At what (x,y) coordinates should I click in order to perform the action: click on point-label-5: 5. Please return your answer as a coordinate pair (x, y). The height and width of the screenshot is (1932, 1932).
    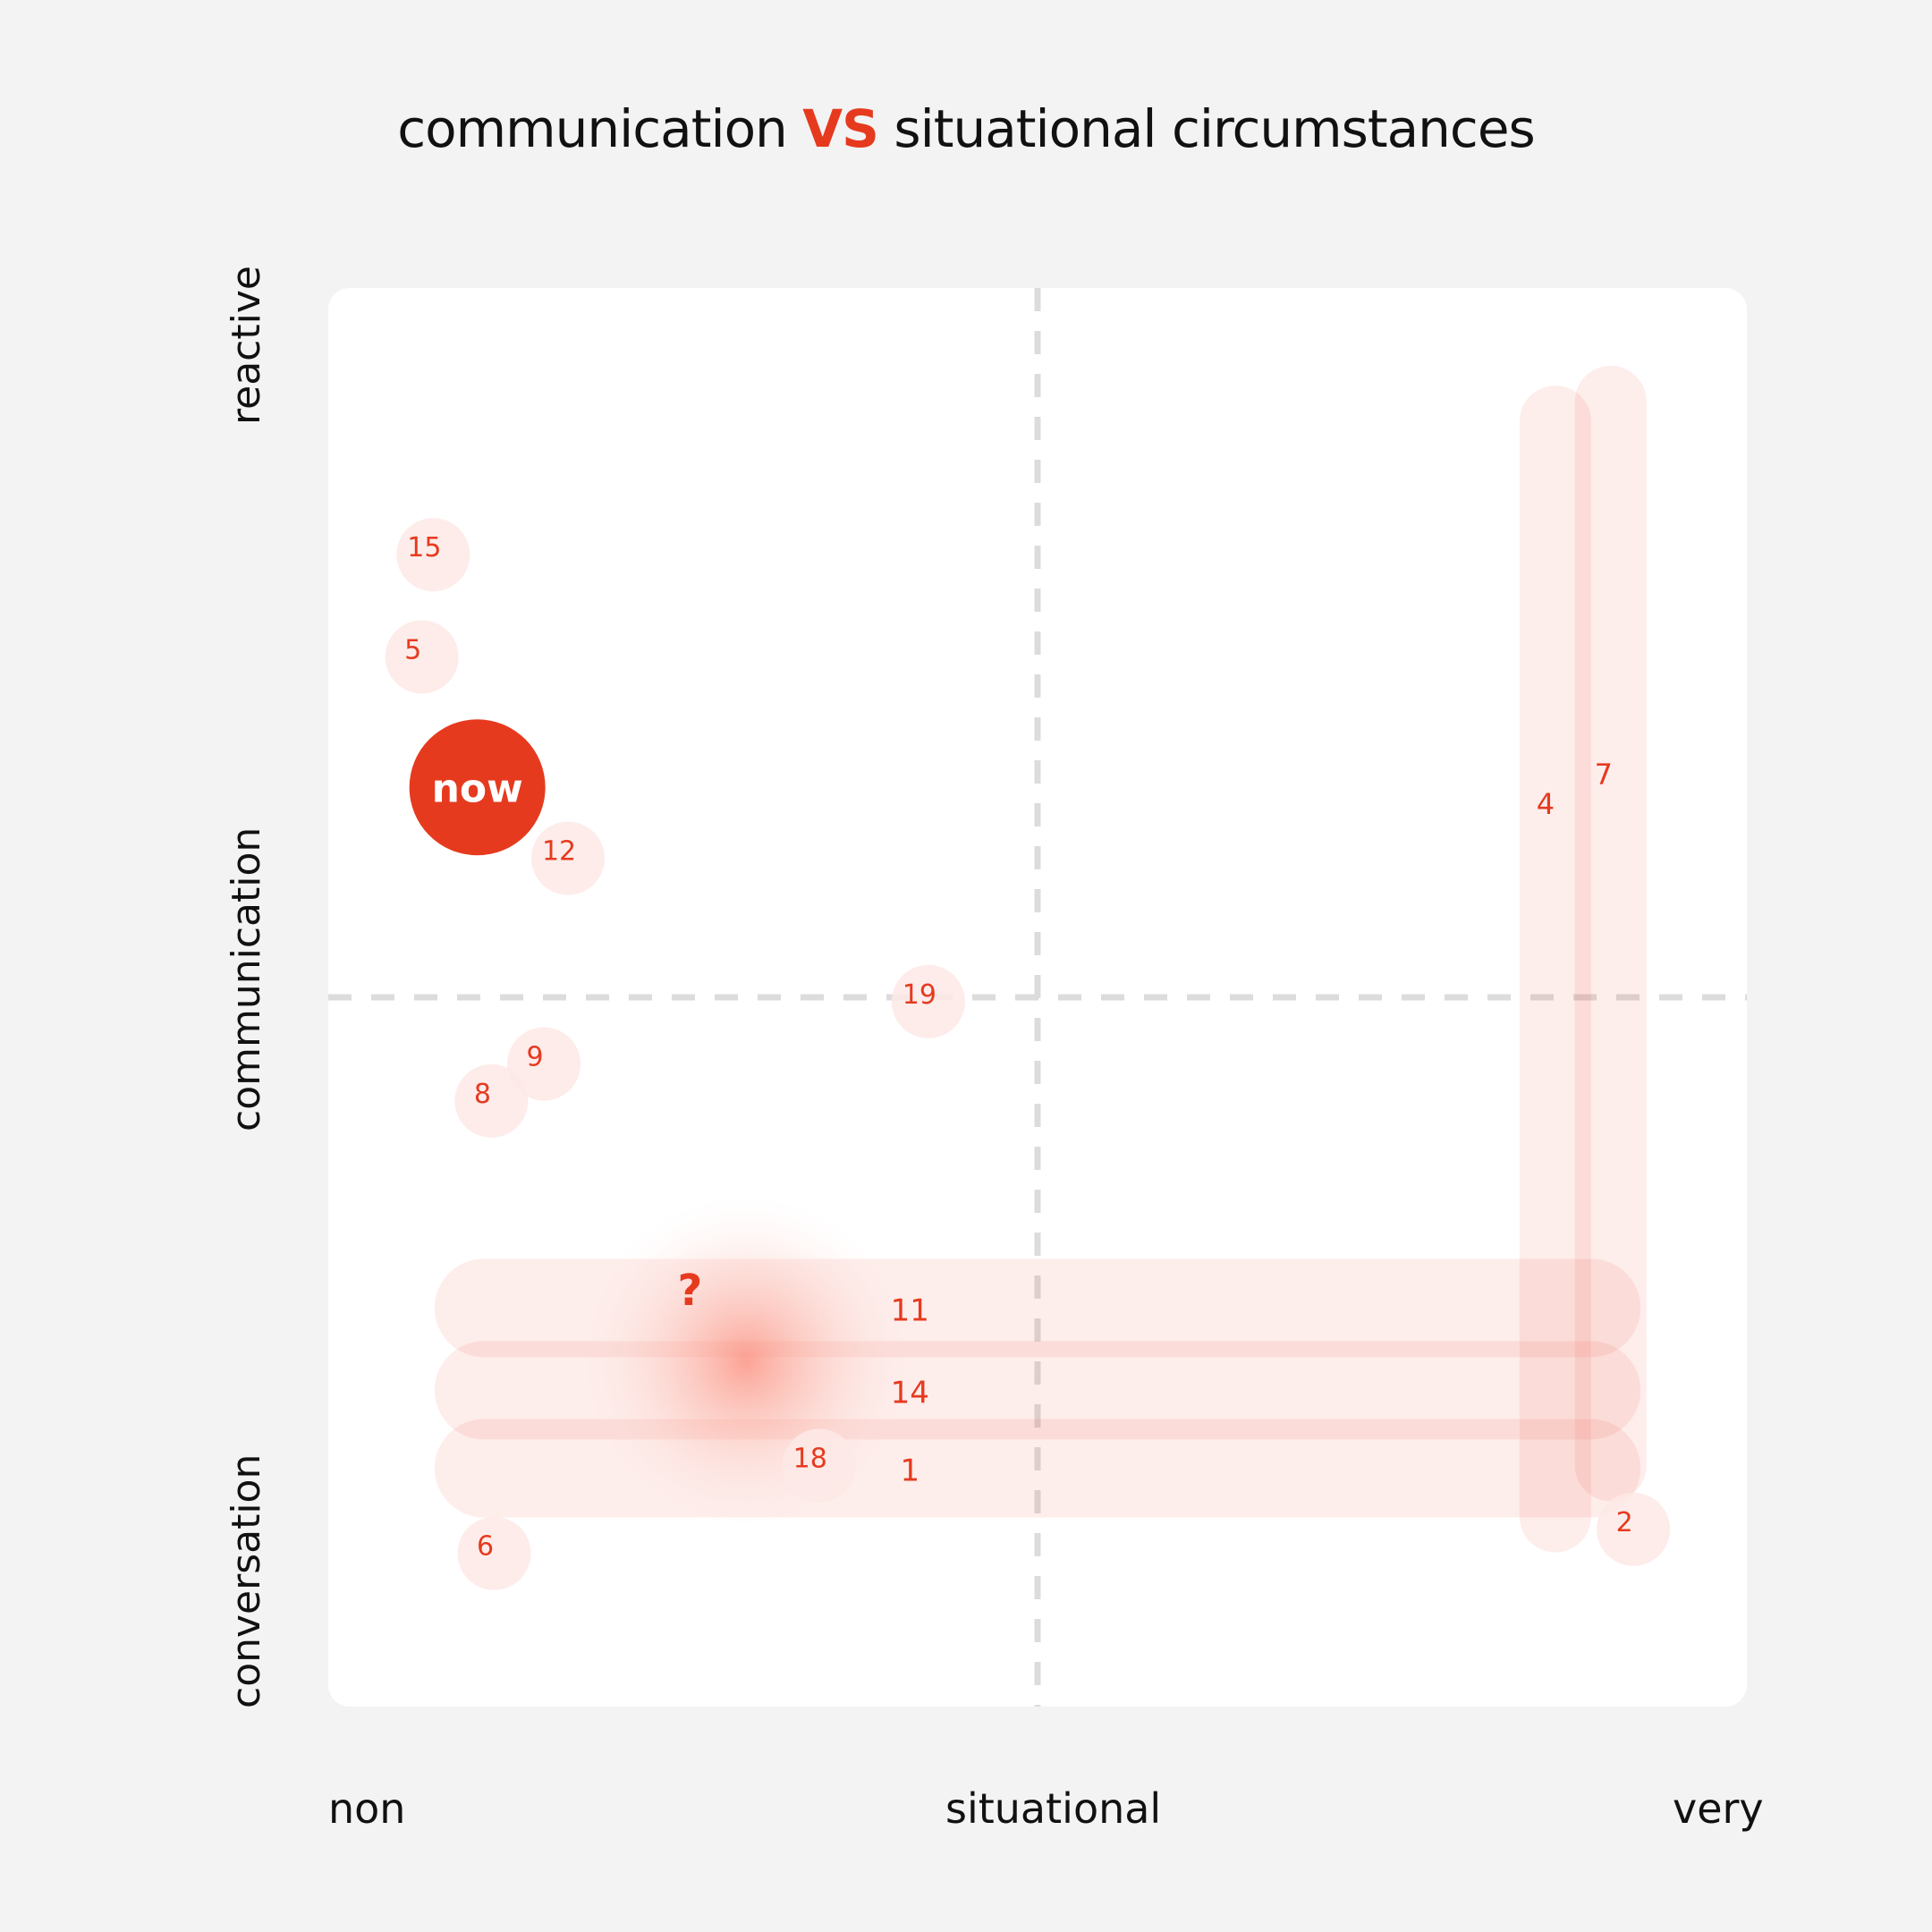
    Looking at the image, I should click on (412, 649).